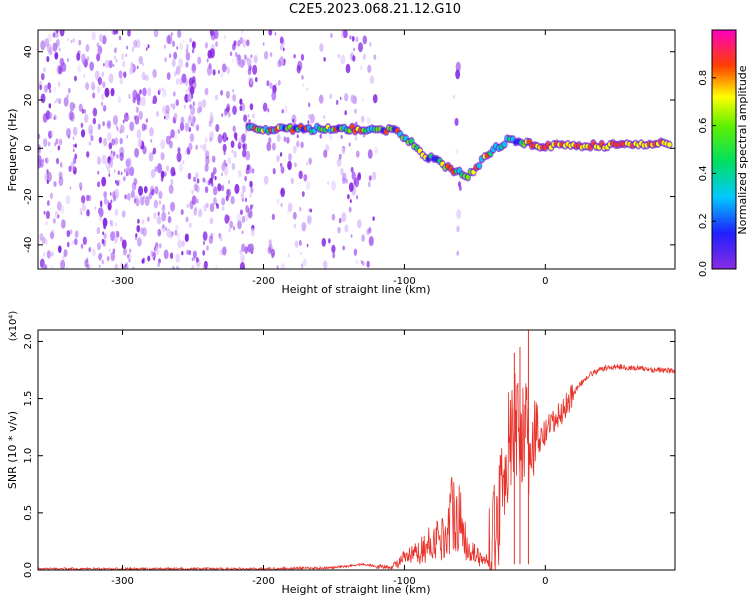 This screenshot has width=750, height=600. I want to click on bottom-y-scale-note: (x10⁴), so click(13, 326).